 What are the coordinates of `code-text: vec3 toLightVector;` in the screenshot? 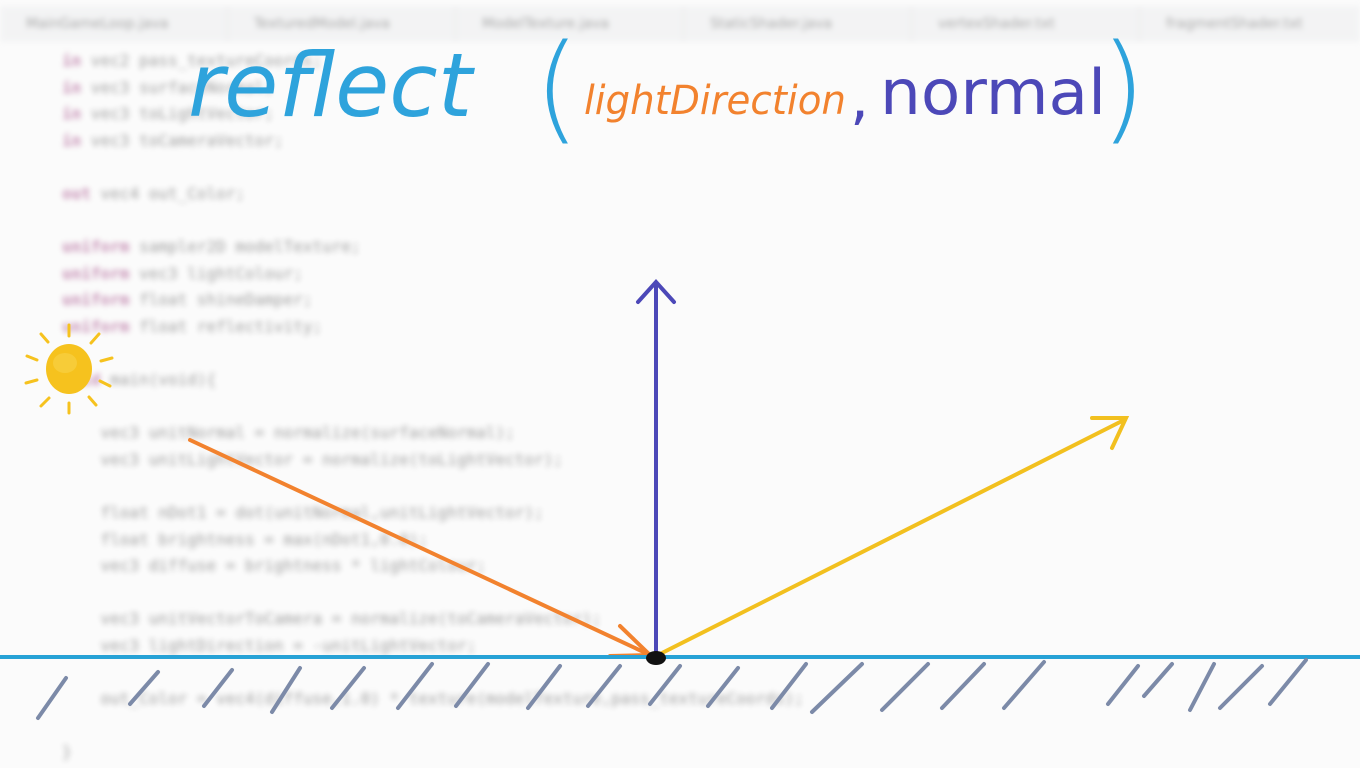 It's located at (177, 114).